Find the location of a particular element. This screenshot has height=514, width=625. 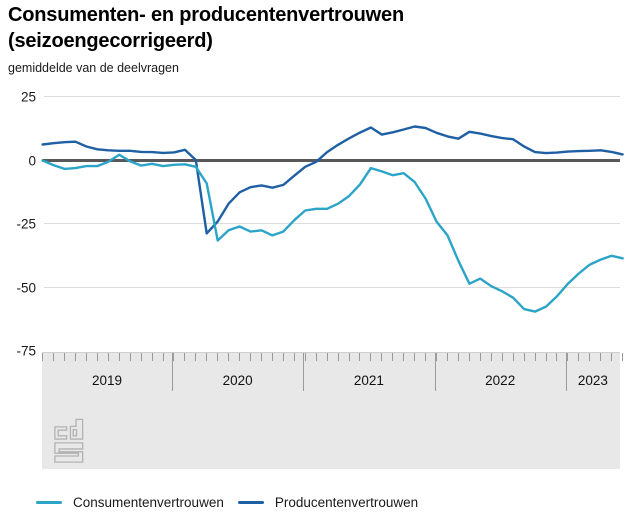

cbs-logo-b-counter is located at coordinates (75, 433).